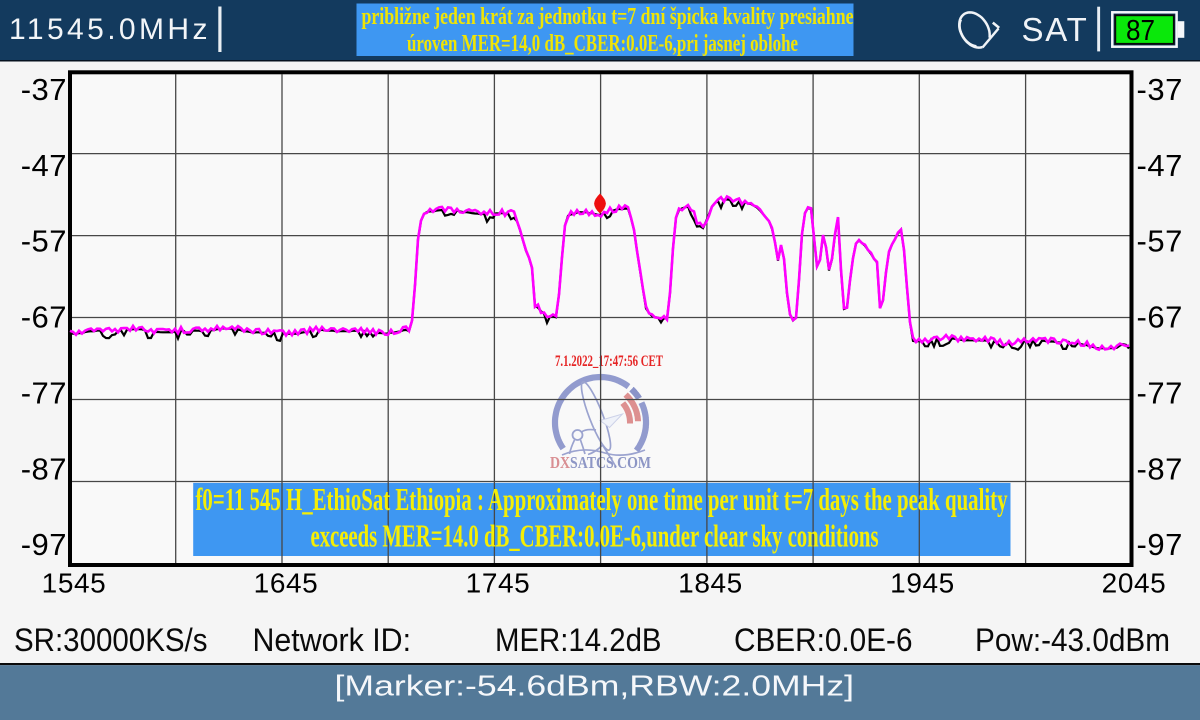  Describe the element at coordinates (578, 640) in the screenshot. I see `svg-text: MER:14.2dB` at that location.